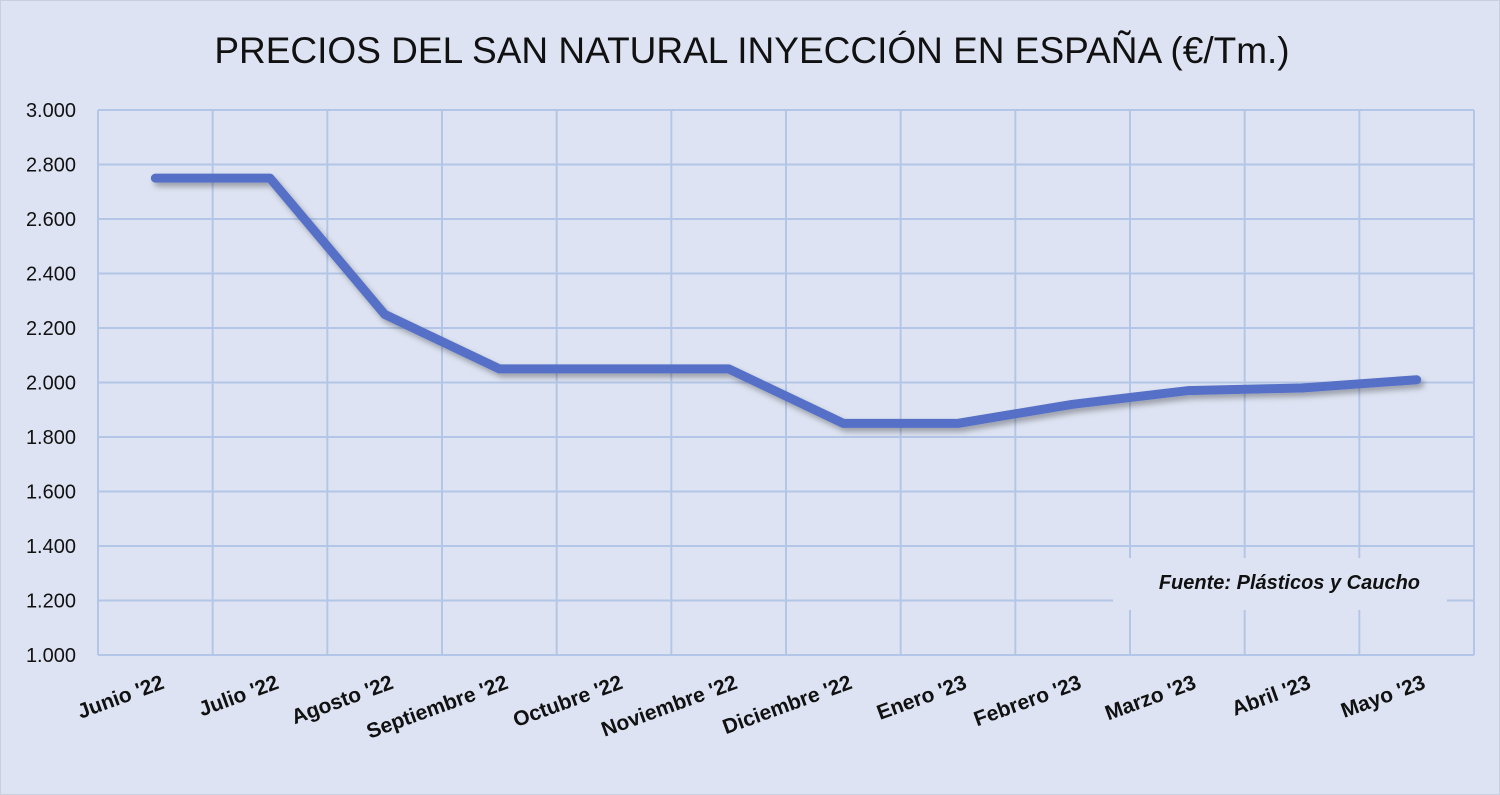  I want to click on x-tick-label: Febrero '23, so click(1027, 701).